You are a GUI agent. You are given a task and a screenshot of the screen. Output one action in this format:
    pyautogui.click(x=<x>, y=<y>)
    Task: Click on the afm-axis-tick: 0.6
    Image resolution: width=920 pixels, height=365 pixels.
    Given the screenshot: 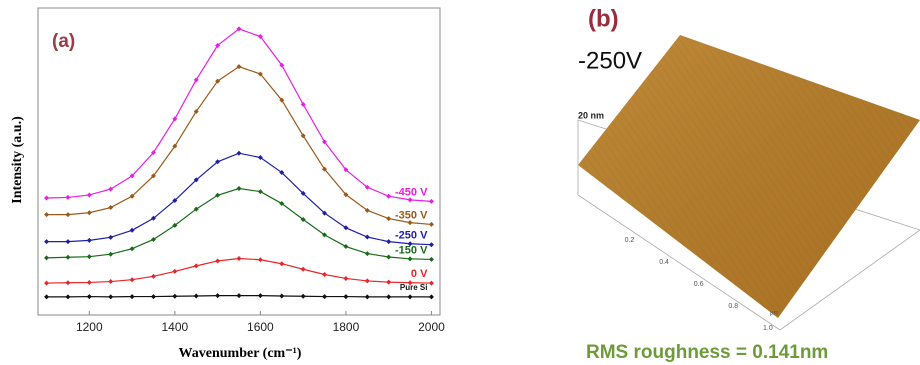 What is the action you would take?
    pyautogui.click(x=699, y=284)
    